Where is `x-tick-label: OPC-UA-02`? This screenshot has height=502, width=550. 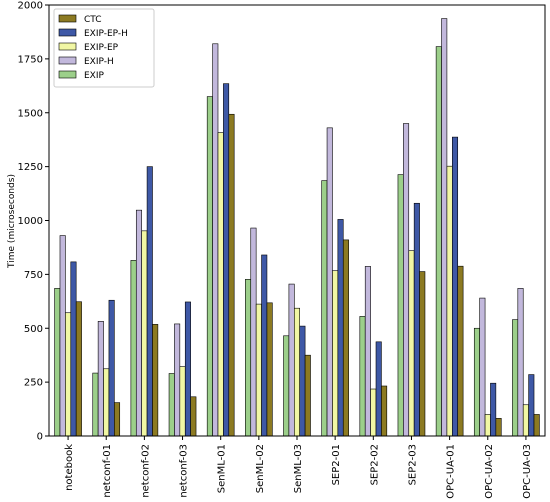
x-tick-label: OPC-UA-02 is located at coordinates (489, 471).